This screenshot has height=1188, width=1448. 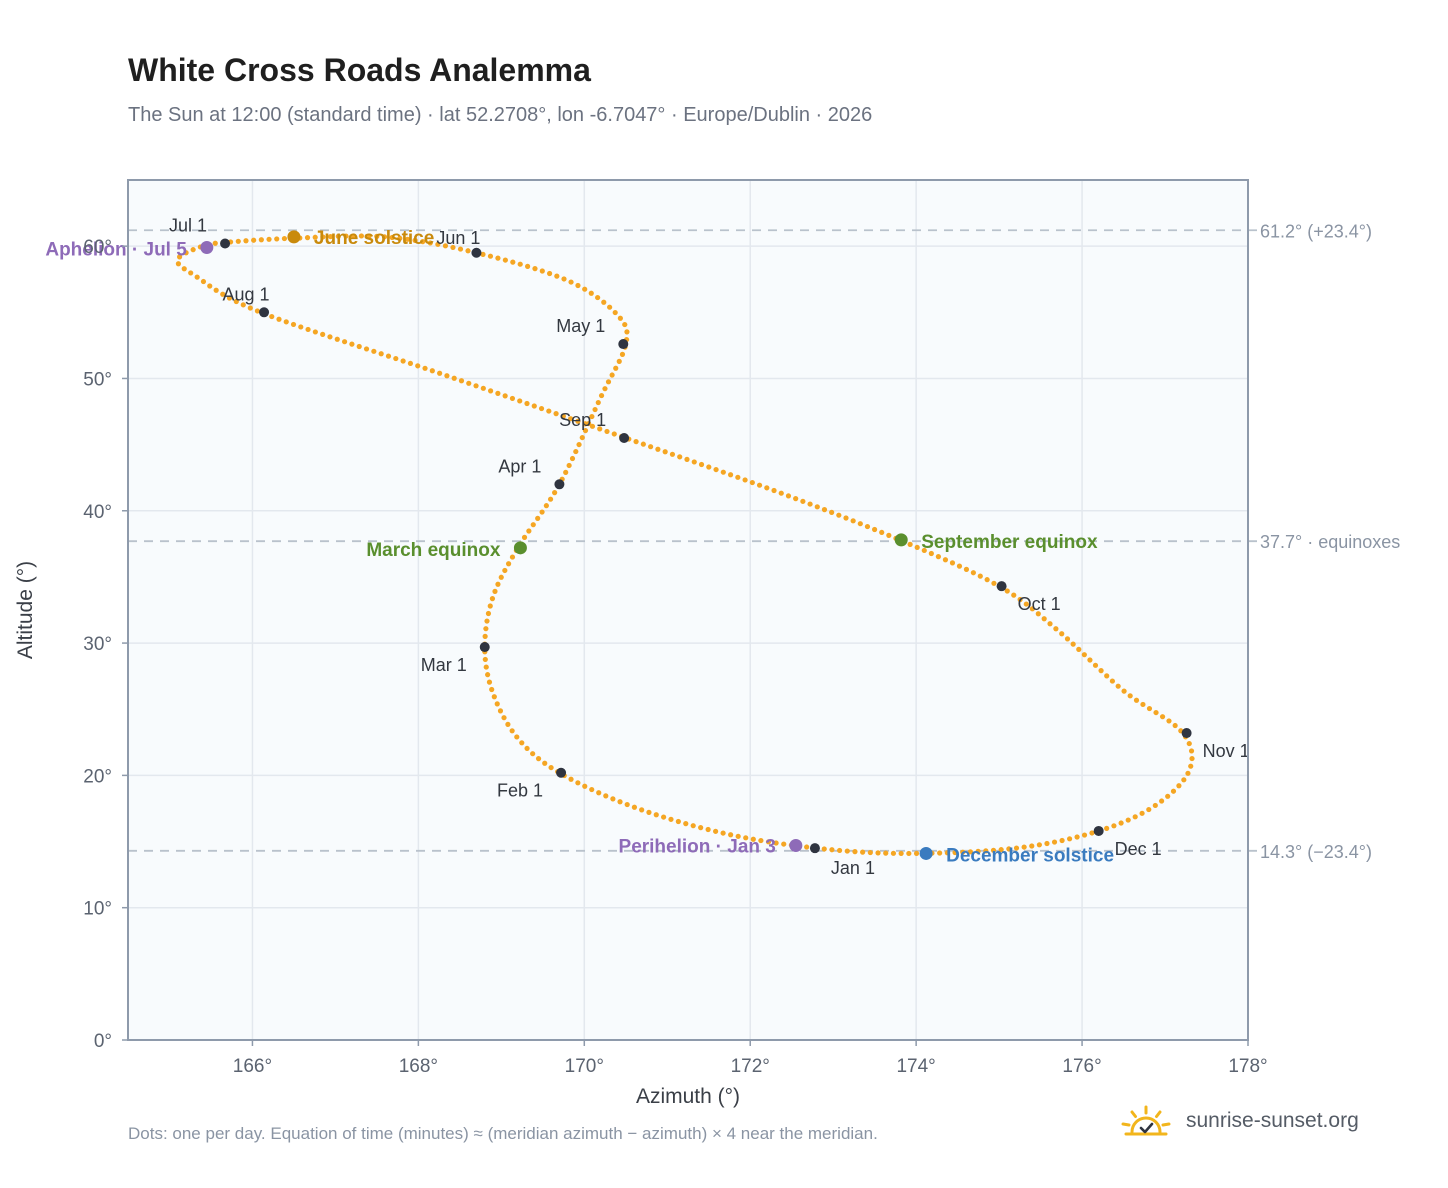 I want to click on y-tick-label: 20°, so click(x=97, y=776).